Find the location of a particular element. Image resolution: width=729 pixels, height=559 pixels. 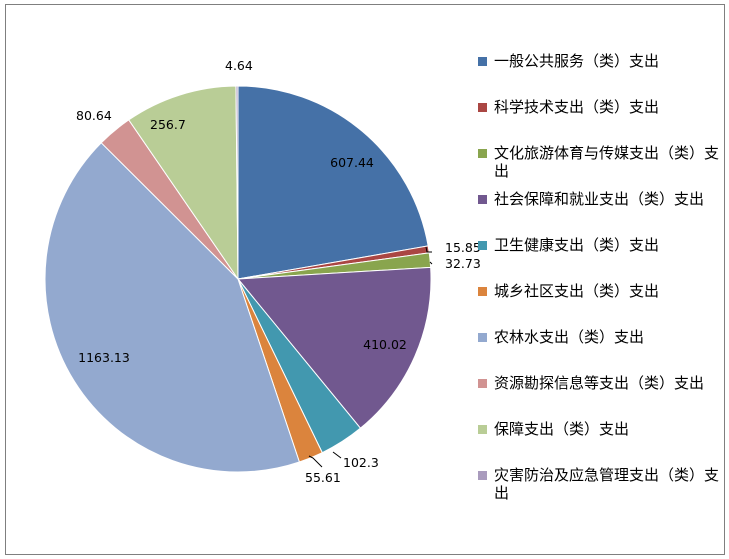

legend-label: 灾害防治及应急管理支出（类）支出 is located at coordinates (607, 484).